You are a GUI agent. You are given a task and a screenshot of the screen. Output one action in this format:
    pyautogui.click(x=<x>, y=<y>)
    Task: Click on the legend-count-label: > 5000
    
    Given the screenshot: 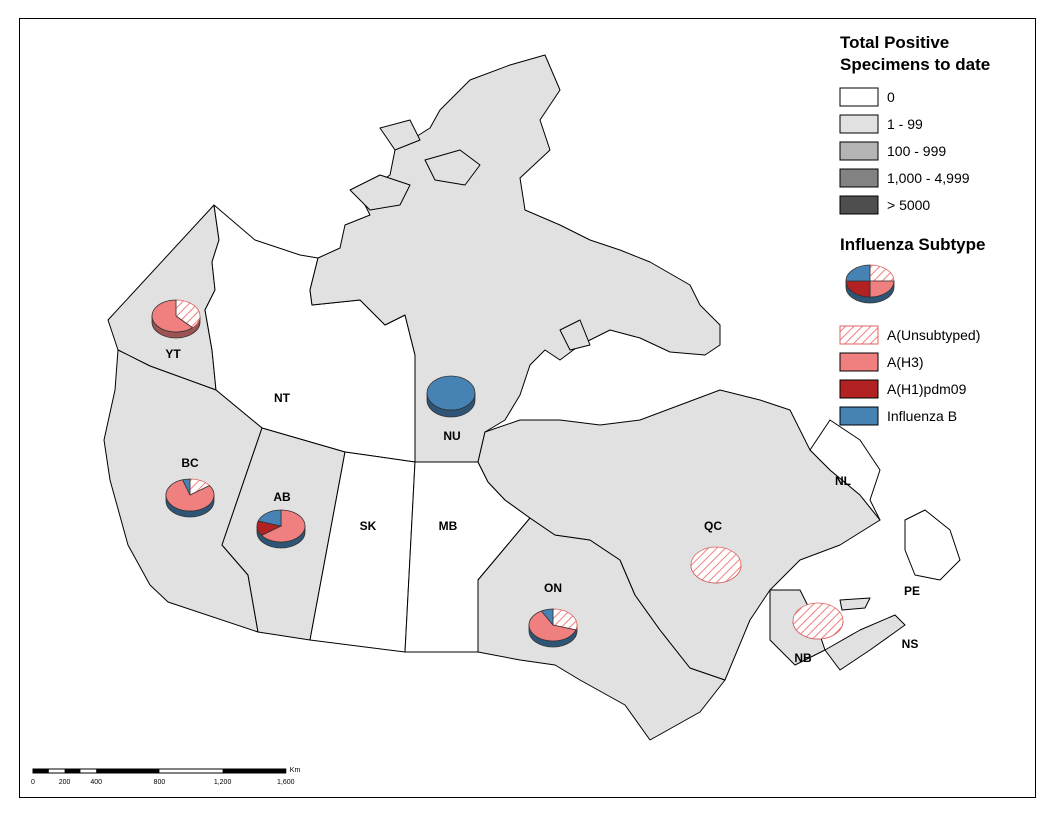 What is the action you would take?
    pyautogui.click(x=908, y=205)
    